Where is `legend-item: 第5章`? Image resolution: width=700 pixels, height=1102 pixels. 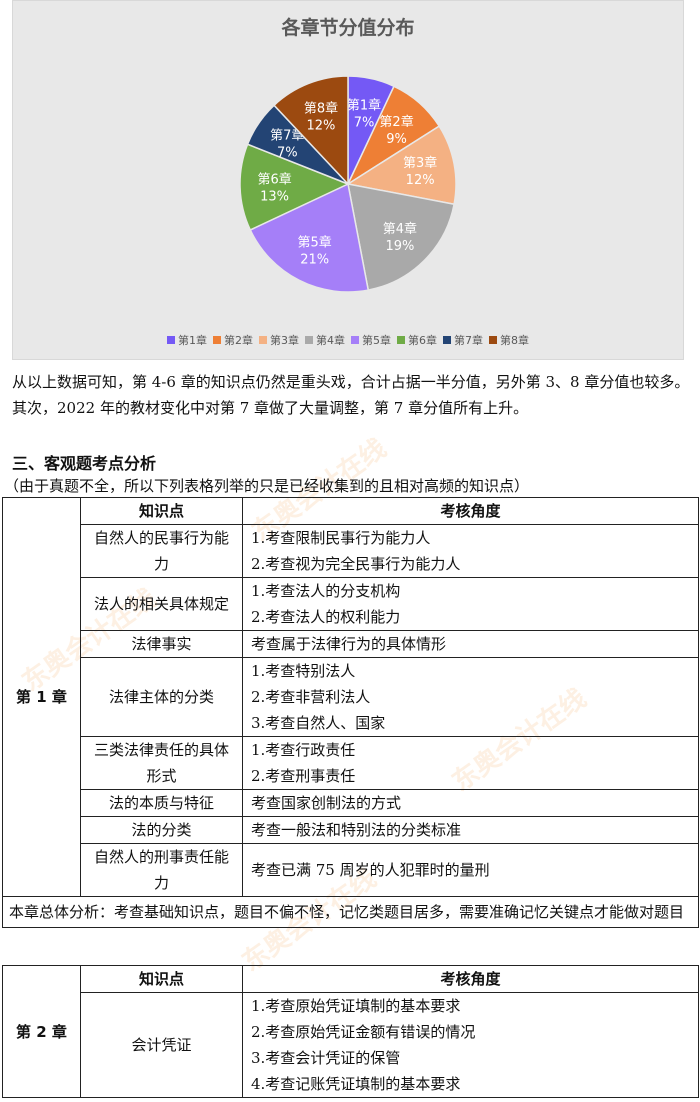
legend-item: 第5章 is located at coordinates (371, 340).